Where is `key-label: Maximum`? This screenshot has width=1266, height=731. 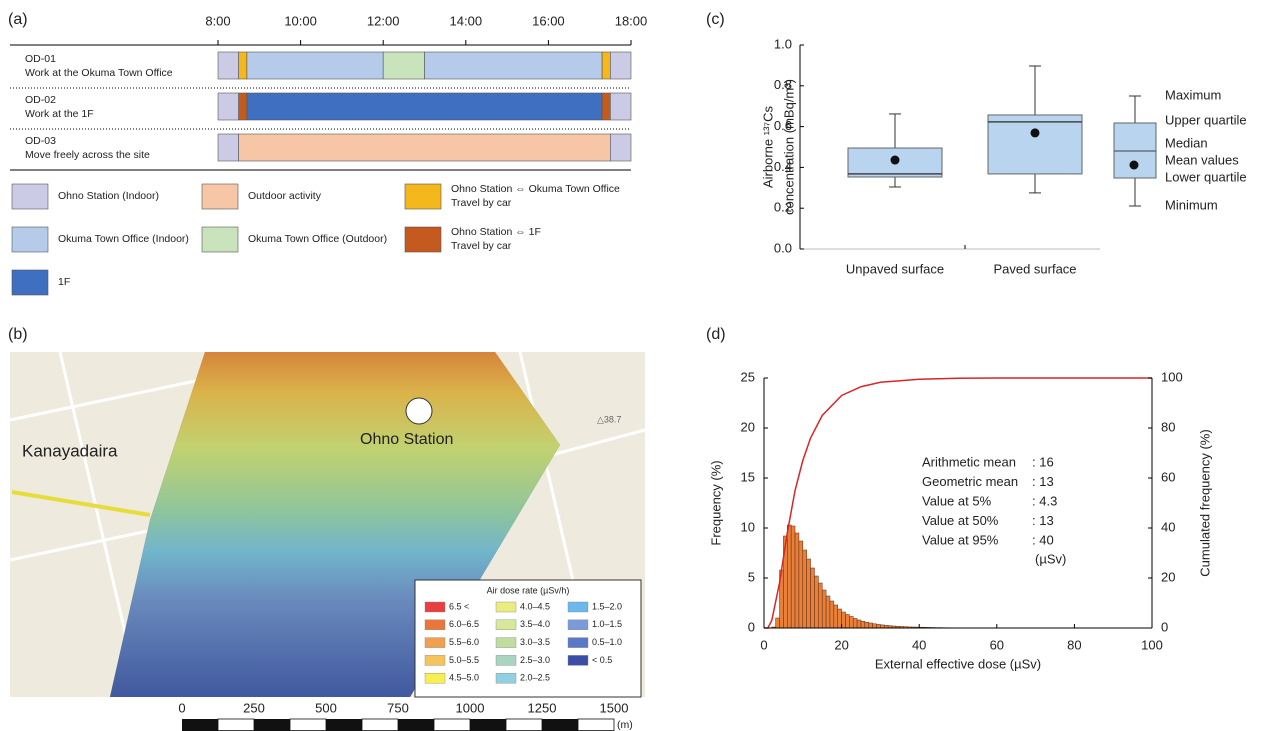 key-label: Maximum is located at coordinates (1193, 94).